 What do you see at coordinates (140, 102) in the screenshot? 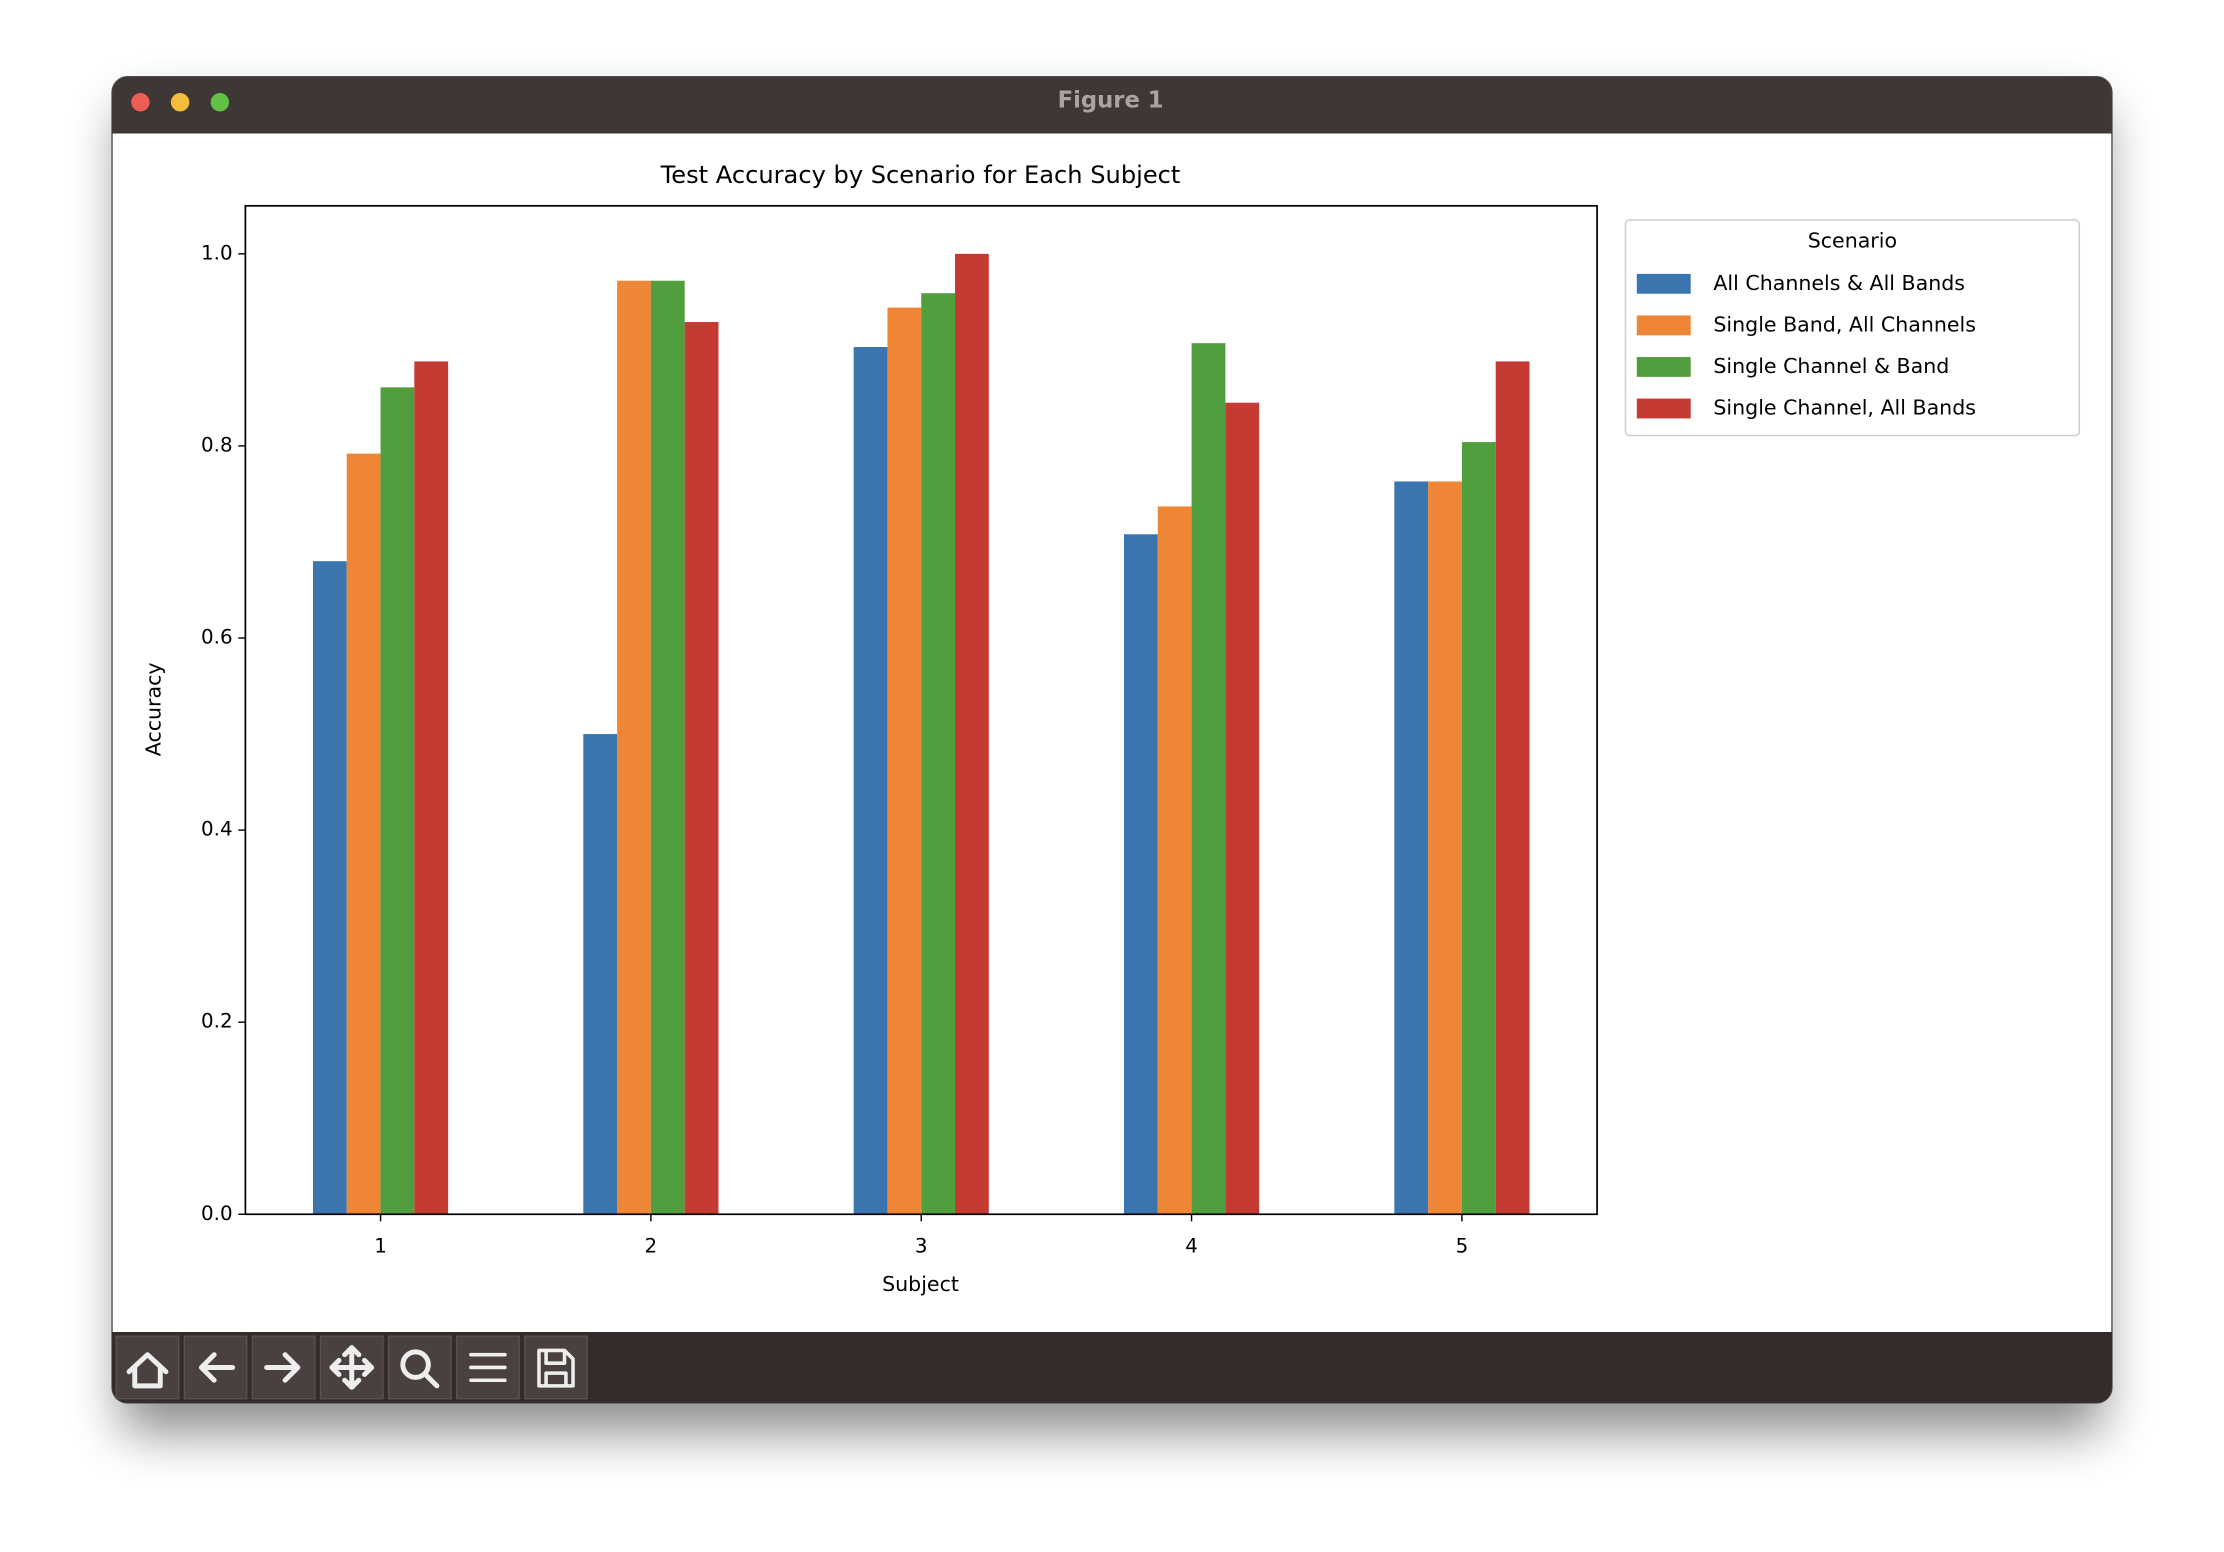
I see `close-button` at bounding box center [140, 102].